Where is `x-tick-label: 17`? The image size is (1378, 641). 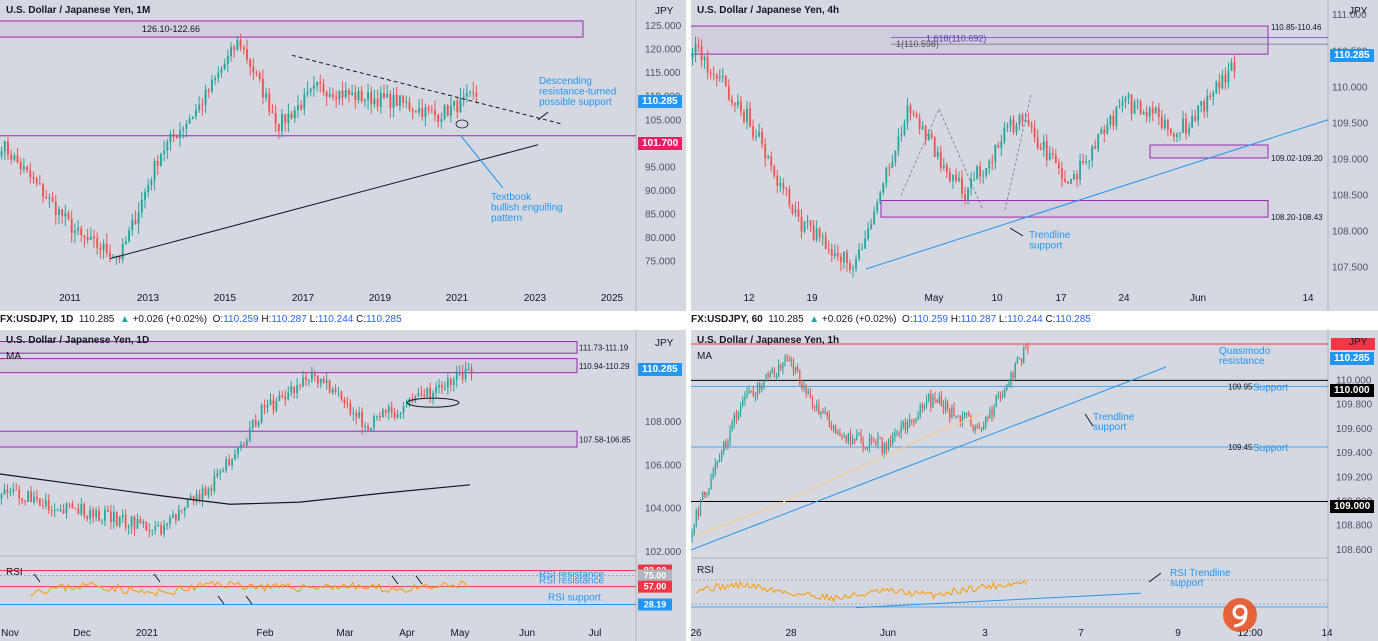 x-tick-label: 17 is located at coordinates (1061, 298).